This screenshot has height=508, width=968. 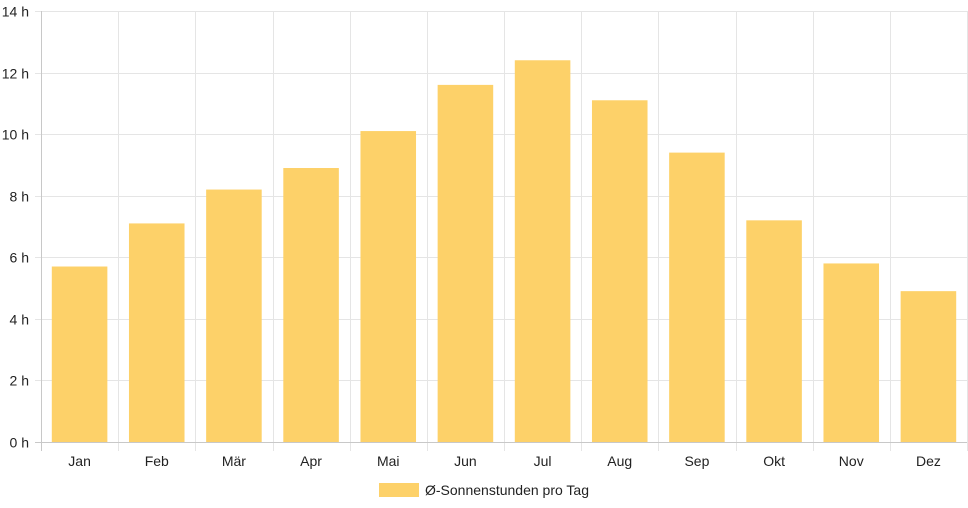 I want to click on legend-swatch, so click(x=399, y=490).